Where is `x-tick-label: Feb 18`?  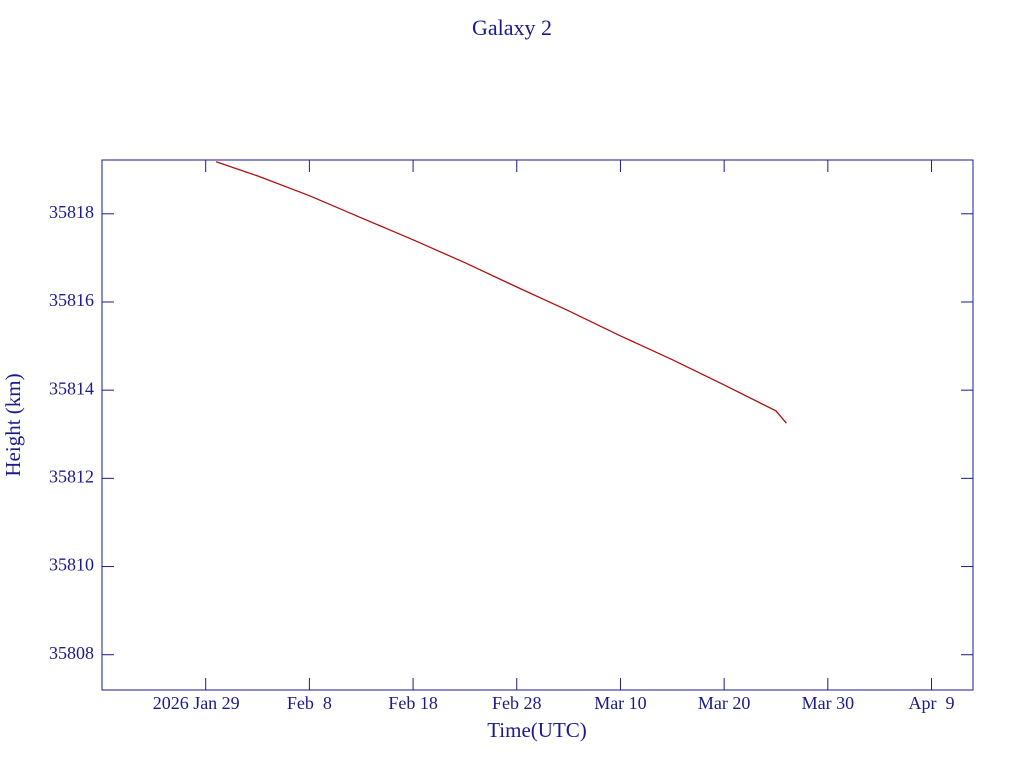
x-tick-label: Feb 18 is located at coordinates (413, 703).